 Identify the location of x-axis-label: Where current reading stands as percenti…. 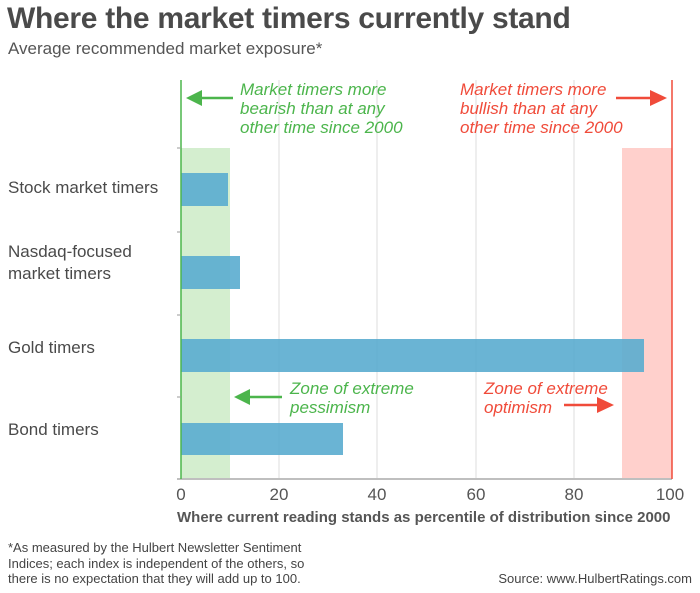
(424, 517).